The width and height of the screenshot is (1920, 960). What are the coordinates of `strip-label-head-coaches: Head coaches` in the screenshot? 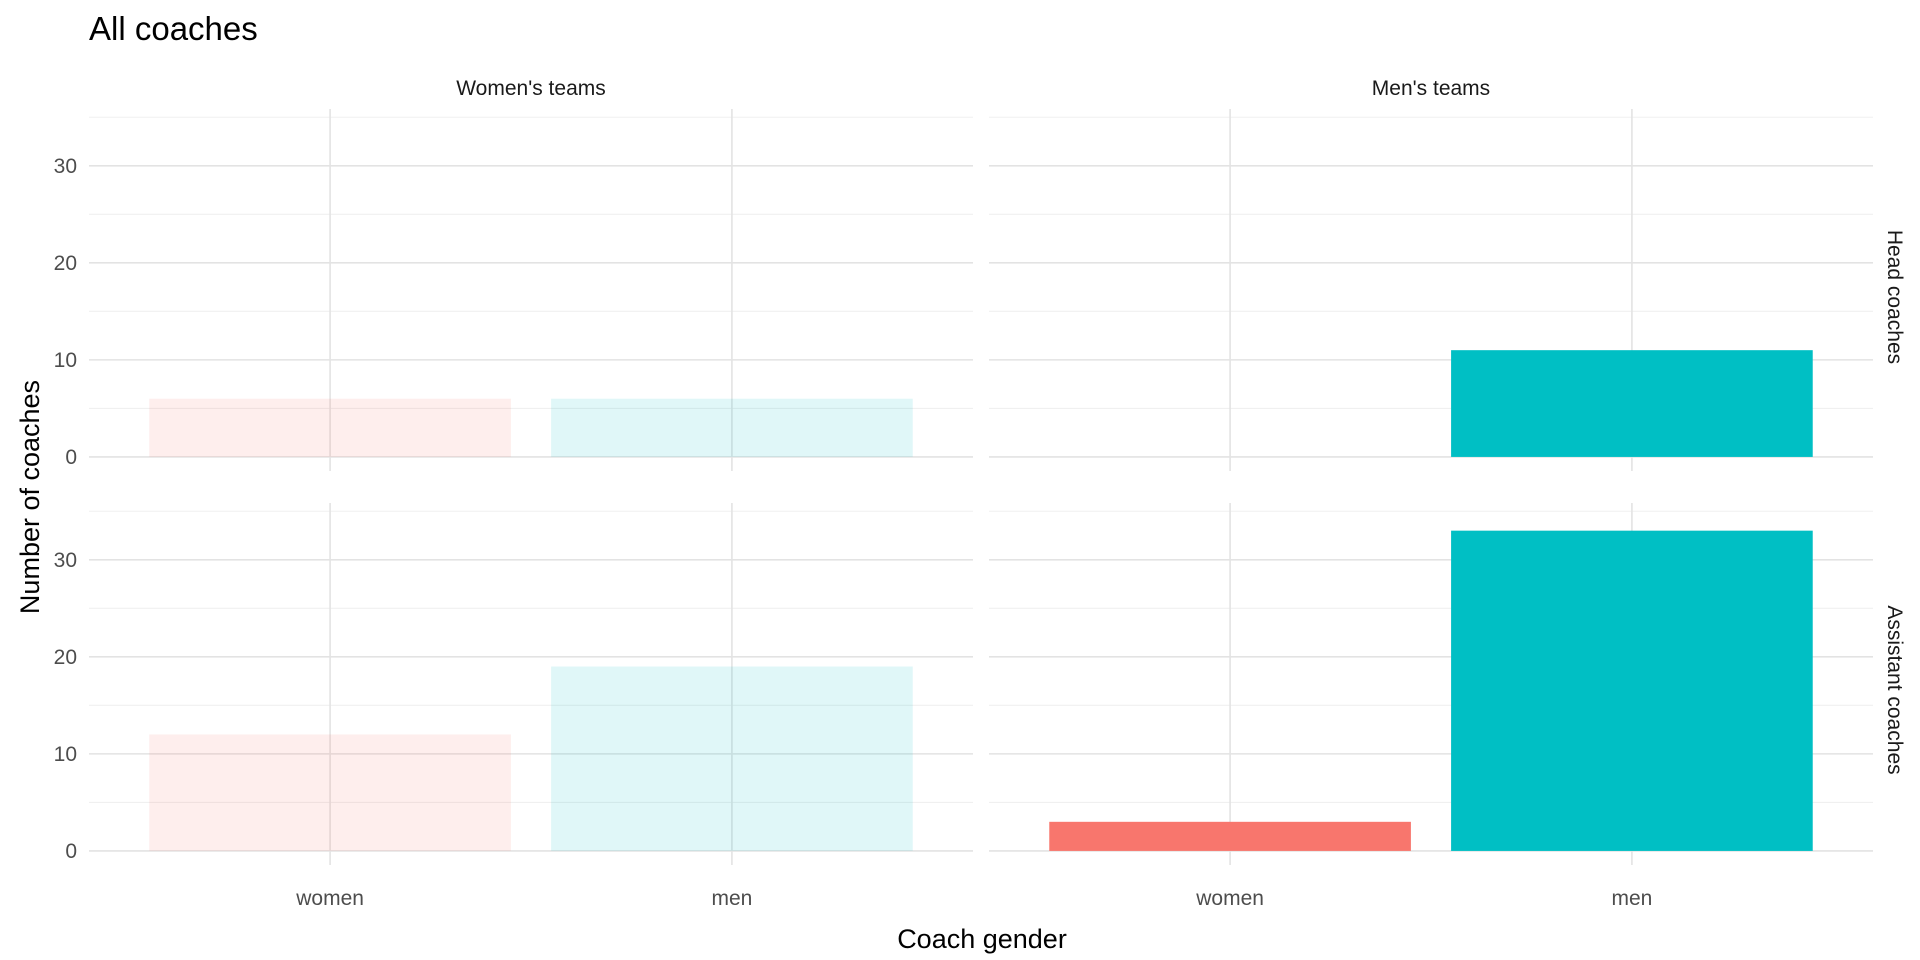 It's located at (1894, 297).